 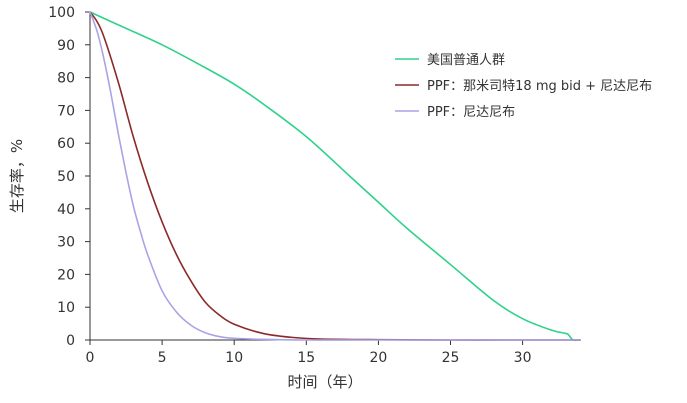 What do you see at coordinates (306, 358) in the screenshot?
I see `x-tick-label: 15` at bounding box center [306, 358].